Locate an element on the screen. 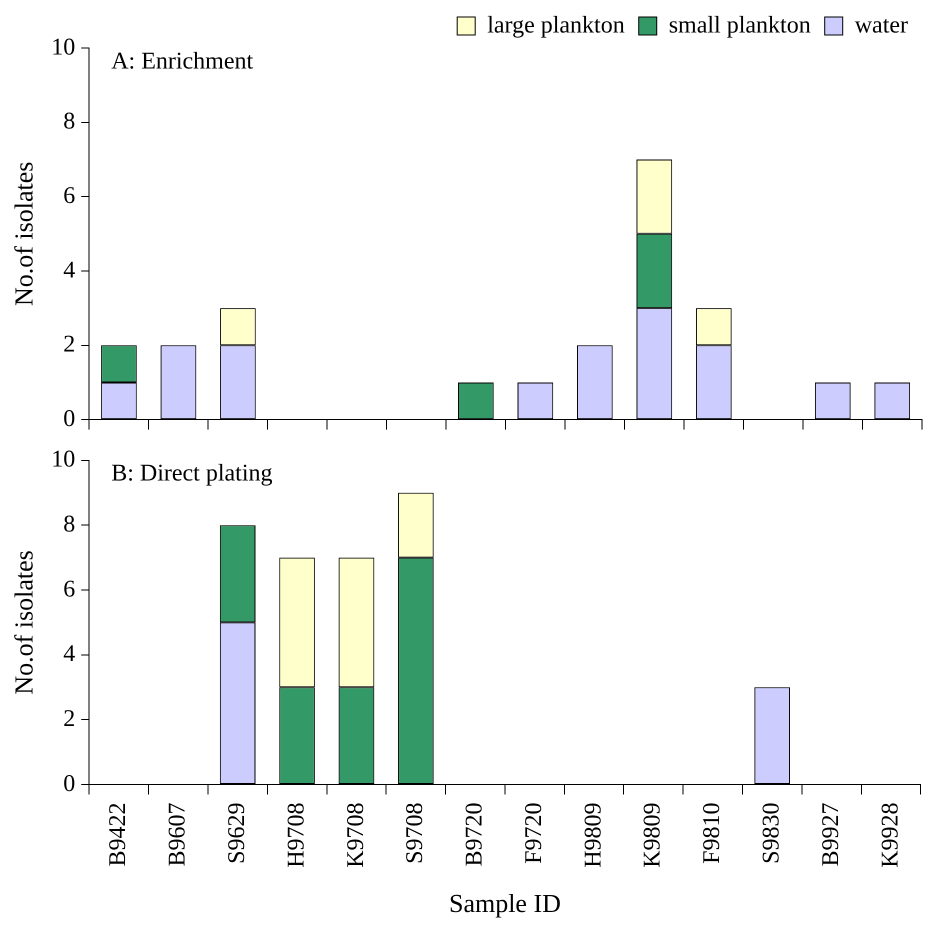 This screenshot has height=935, width=928. x-tick-label: F9720 is located at coordinates (533, 833).